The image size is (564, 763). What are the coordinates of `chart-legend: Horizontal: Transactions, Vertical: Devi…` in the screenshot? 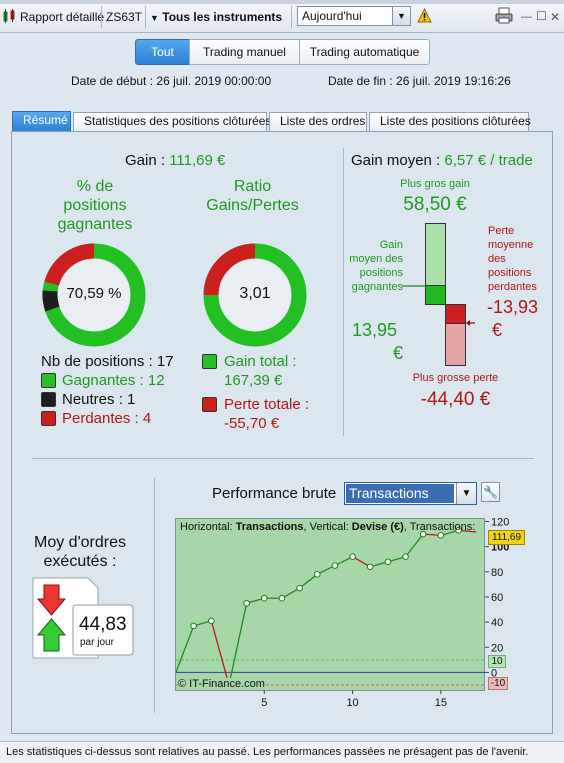 It's located at (327, 527).